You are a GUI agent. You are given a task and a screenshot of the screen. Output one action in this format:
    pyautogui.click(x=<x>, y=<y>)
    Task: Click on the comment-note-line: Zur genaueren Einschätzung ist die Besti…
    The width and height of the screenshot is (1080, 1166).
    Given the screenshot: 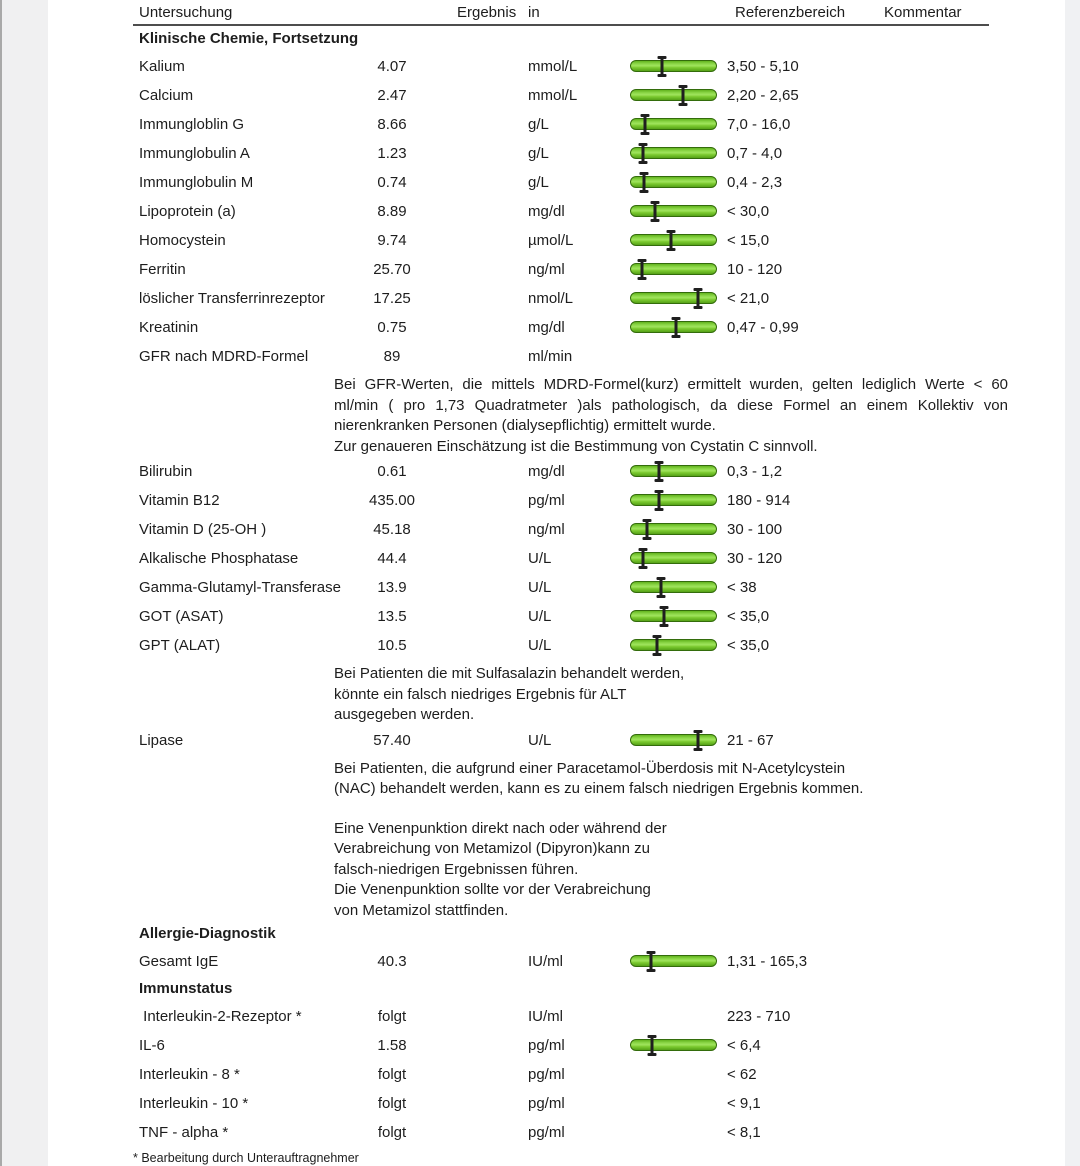 What is the action you would take?
    pyautogui.click(x=576, y=446)
    